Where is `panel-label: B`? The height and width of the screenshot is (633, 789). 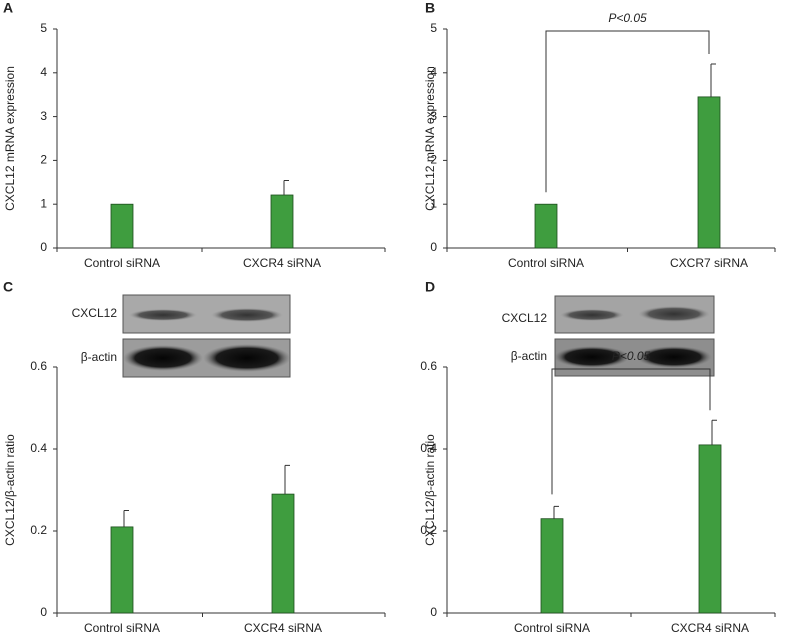 panel-label: B is located at coordinates (430, 8).